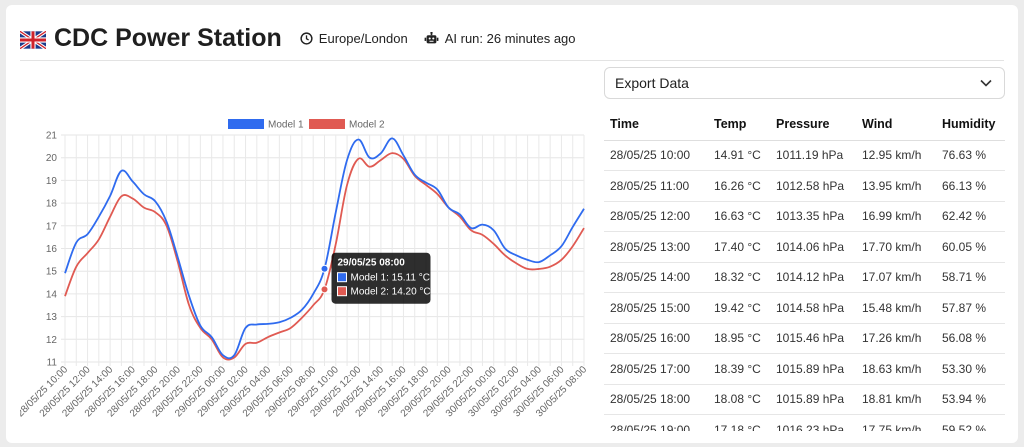 The width and height of the screenshot is (1024, 447). I want to click on table-header-row: Time Temp Pressure Wind Humidity, so click(804, 125).